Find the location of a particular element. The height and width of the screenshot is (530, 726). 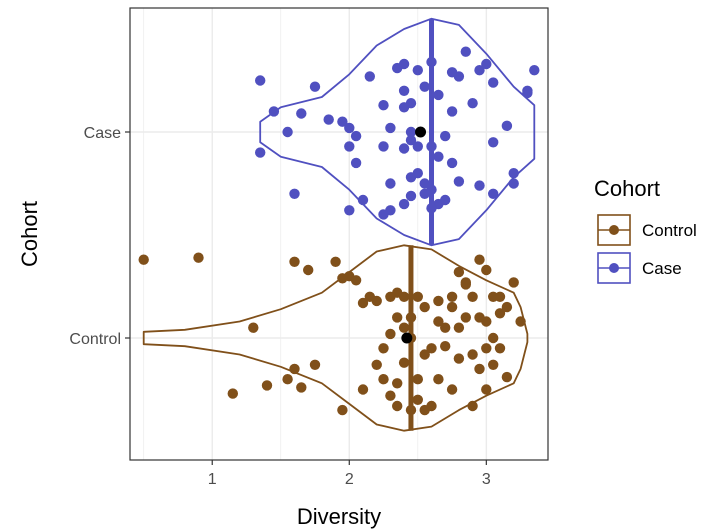

y-tick-label: Case is located at coordinates (102, 133).